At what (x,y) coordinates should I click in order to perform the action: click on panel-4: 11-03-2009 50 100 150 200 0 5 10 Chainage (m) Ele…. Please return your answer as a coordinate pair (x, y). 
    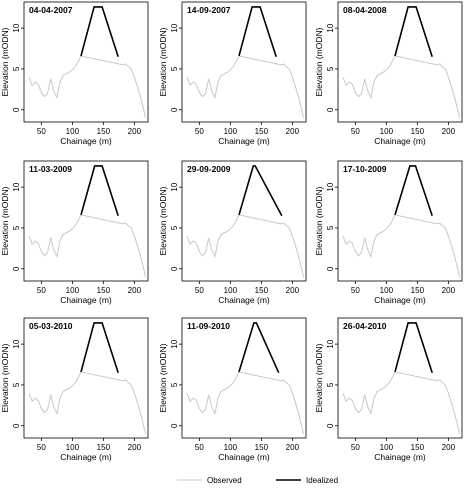
    Looking at the image, I should click on (74, 232).